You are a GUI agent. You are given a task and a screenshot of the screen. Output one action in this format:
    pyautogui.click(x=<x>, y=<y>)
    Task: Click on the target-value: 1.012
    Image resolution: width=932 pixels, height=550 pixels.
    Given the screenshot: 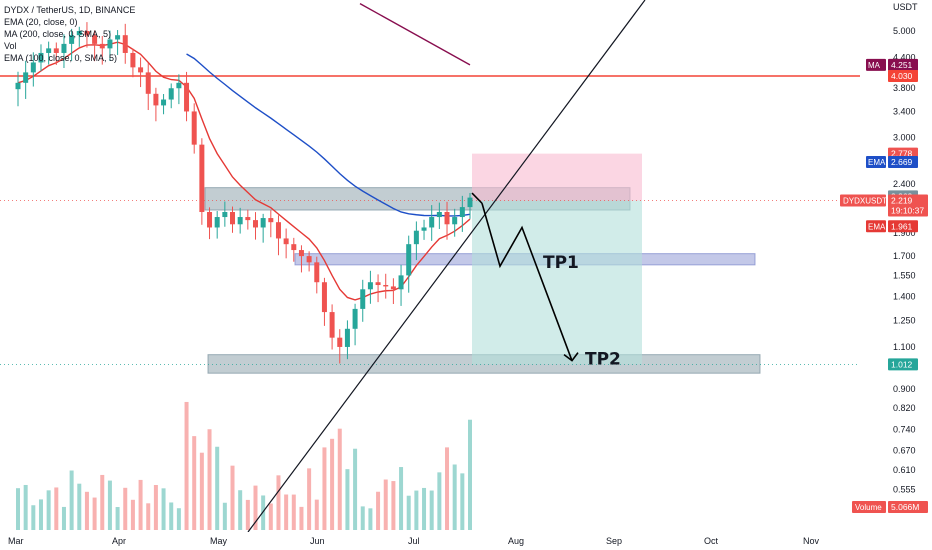 What is the action you would take?
    pyautogui.click(x=902, y=364)
    